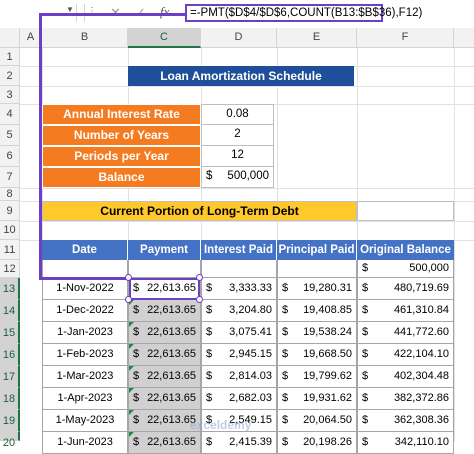 The width and height of the screenshot is (474, 454). What do you see at coordinates (241, 76) in the screenshot?
I see `sheet-title: Loan Amortization Schedule` at bounding box center [241, 76].